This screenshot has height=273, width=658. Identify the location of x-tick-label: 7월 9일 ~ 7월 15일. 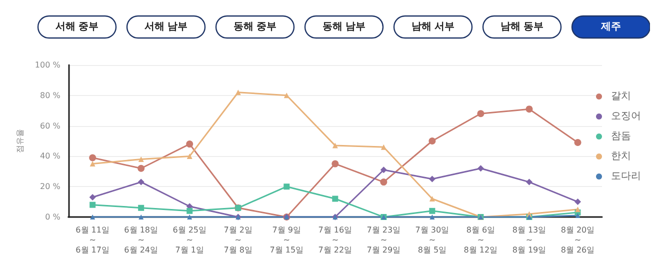
(287, 240).